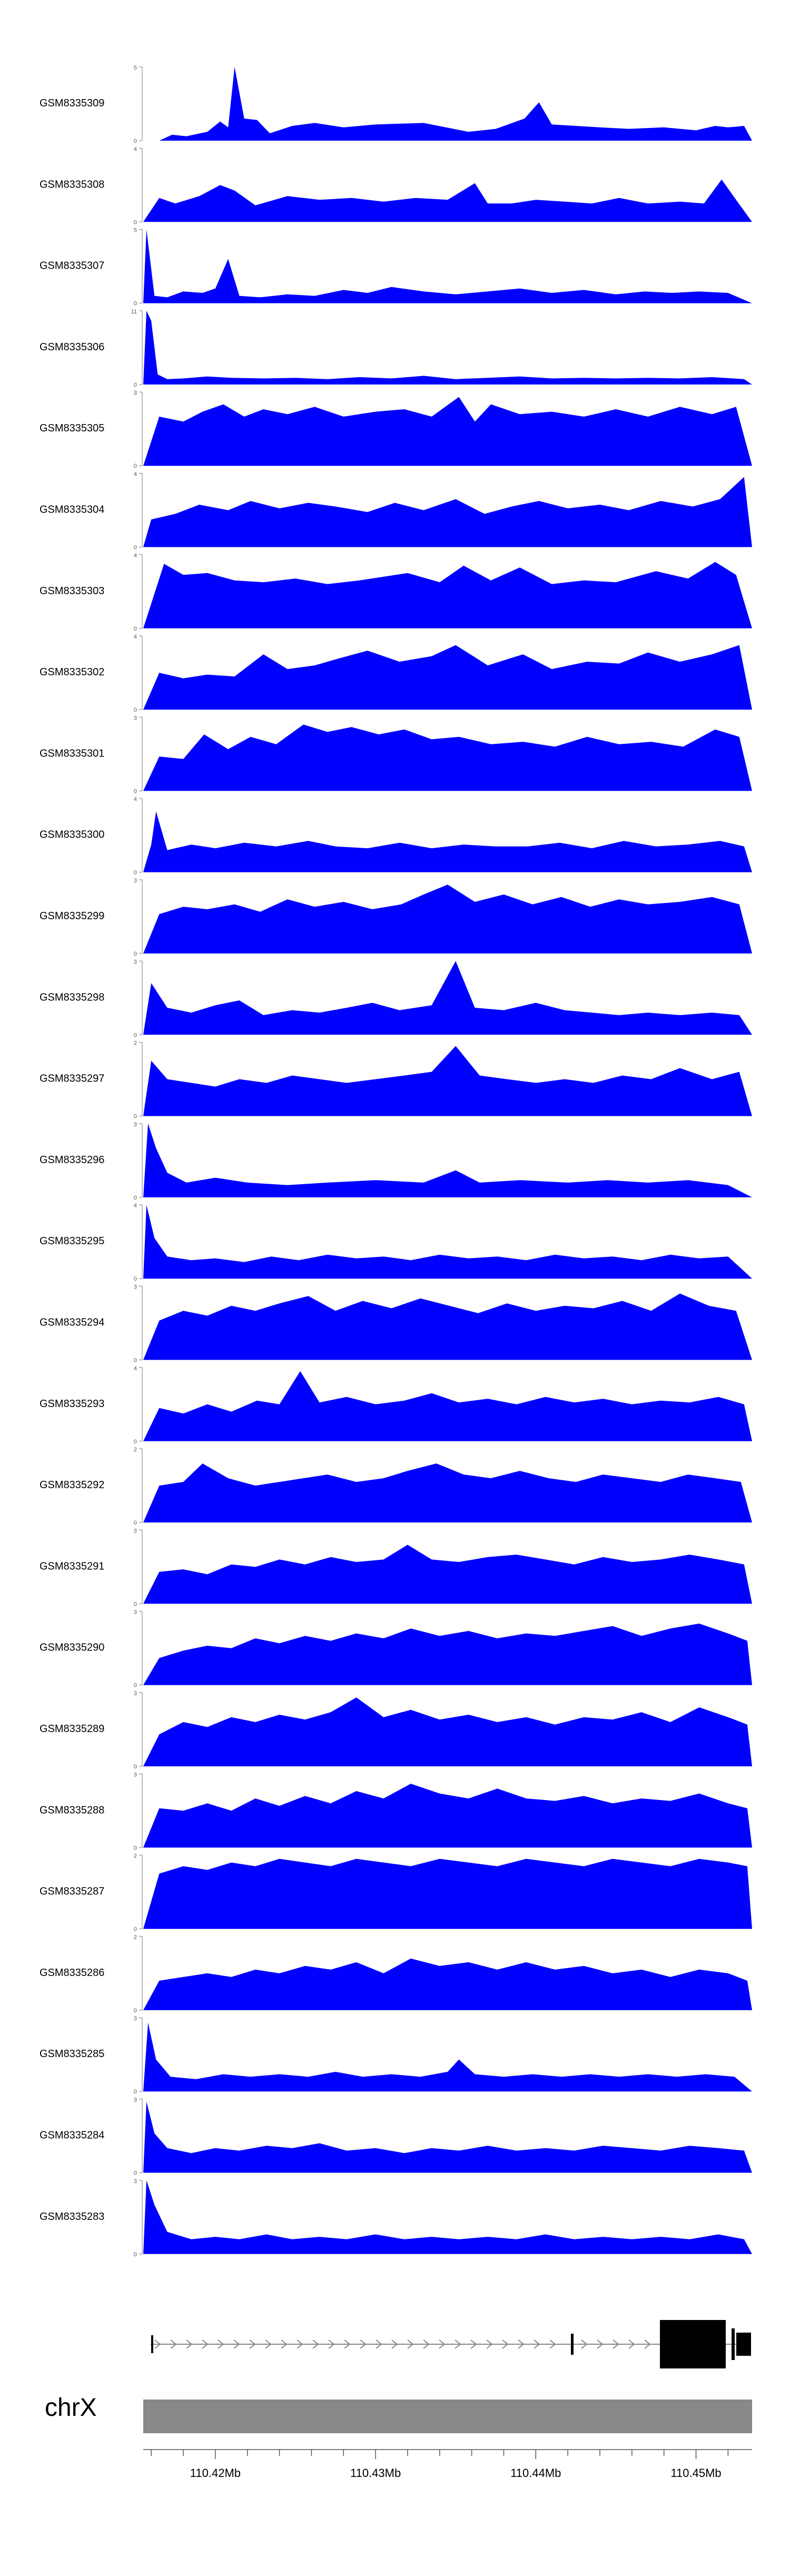 This screenshot has width=790, height=2576. Describe the element at coordinates (71, 1160) in the screenshot. I see `track-label: GSM8335296` at that location.